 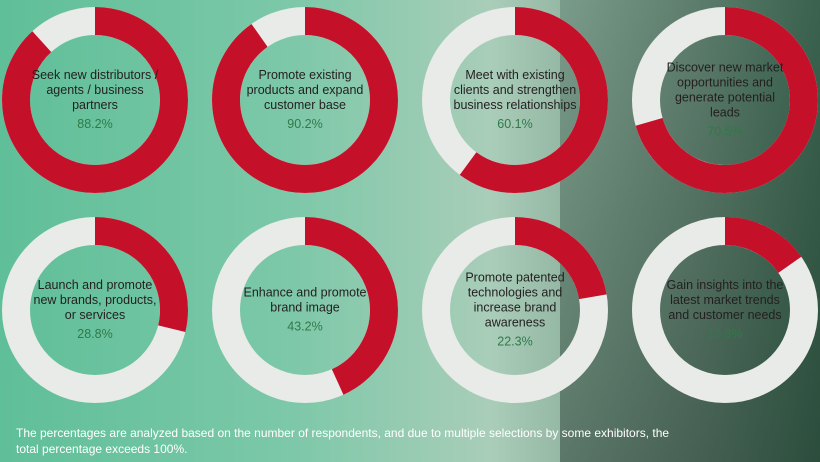 I want to click on value-label: 60.1%, so click(x=515, y=124).